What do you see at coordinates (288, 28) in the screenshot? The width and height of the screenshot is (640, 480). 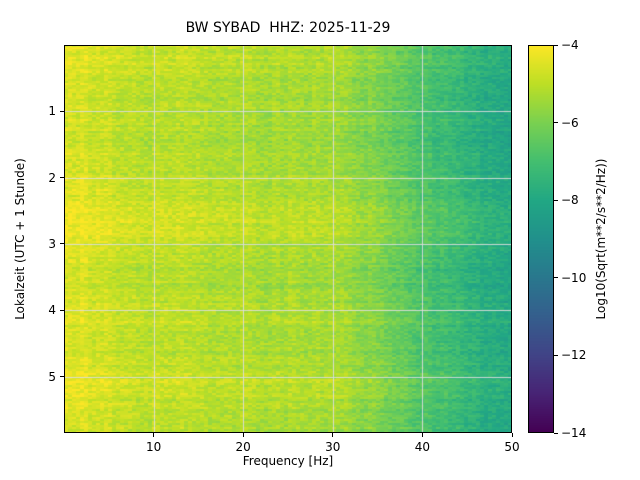 I see `chart-title: BW SYBAD HHZ: 2025-11-29` at bounding box center [288, 28].